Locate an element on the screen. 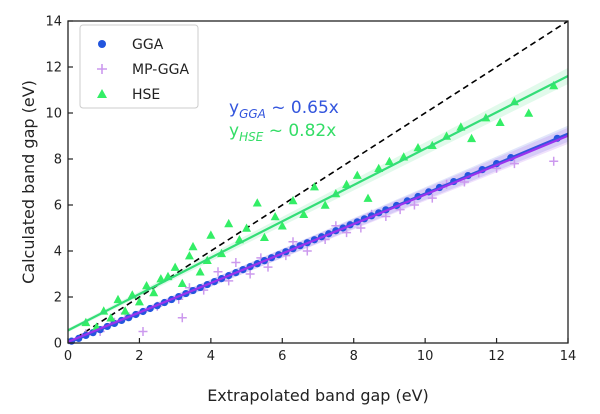  y-tick-label: 6 is located at coordinates (58, 206).